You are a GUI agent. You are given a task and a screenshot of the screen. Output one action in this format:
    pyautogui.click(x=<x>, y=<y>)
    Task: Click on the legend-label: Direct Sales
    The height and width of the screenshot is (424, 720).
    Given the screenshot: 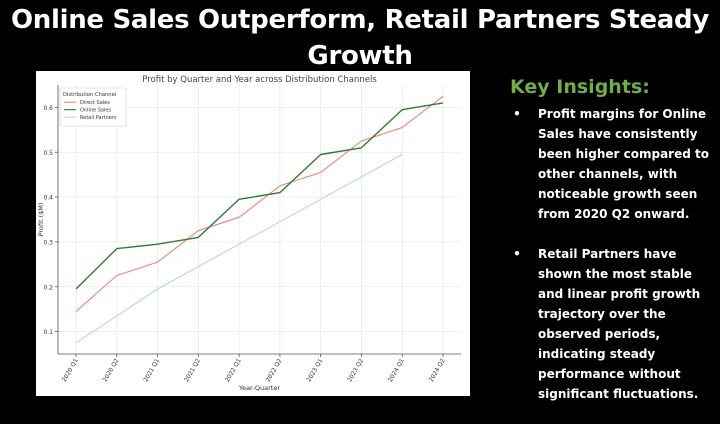 What is the action you would take?
    pyautogui.click(x=95, y=103)
    